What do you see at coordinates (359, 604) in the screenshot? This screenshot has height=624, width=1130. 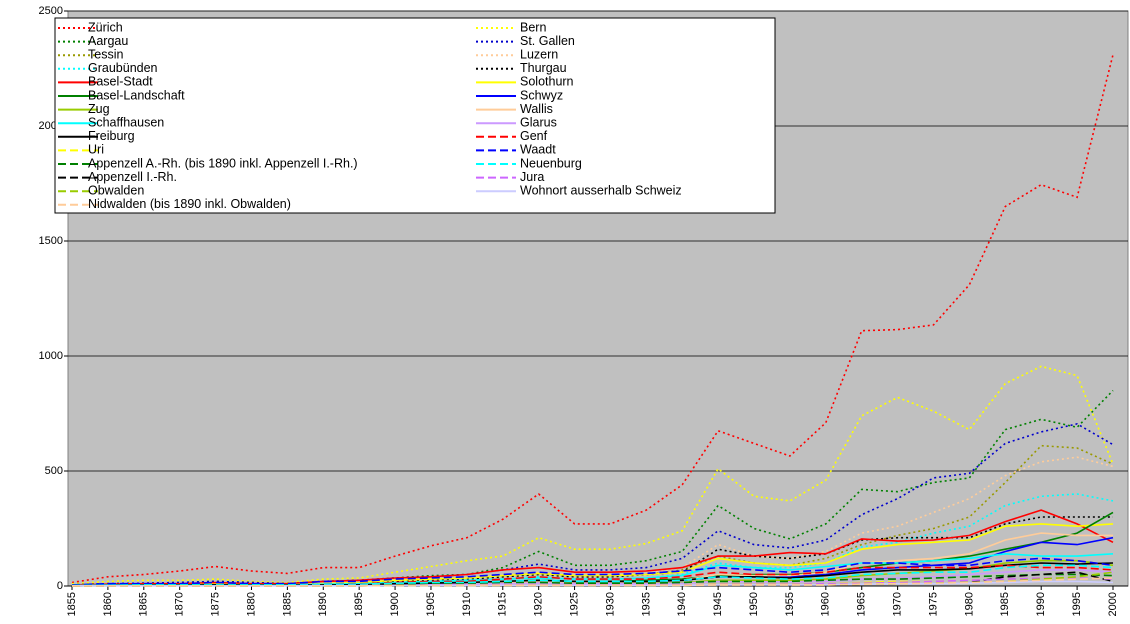 I see `x-tick-label: 1895` at bounding box center [359, 604].